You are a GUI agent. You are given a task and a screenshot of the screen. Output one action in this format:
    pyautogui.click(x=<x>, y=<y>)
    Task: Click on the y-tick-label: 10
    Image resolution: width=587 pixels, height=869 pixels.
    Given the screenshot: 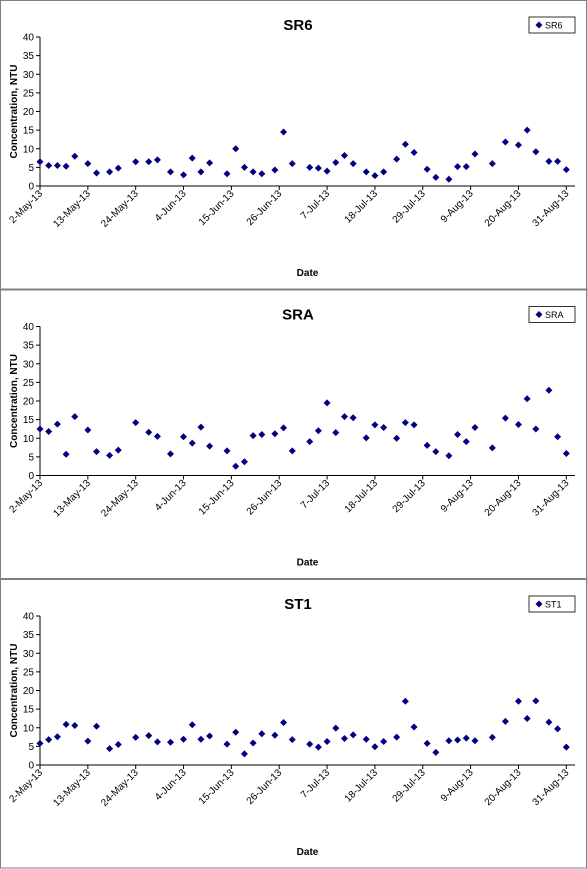 What is the action you would take?
    pyautogui.click(x=29, y=439)
    